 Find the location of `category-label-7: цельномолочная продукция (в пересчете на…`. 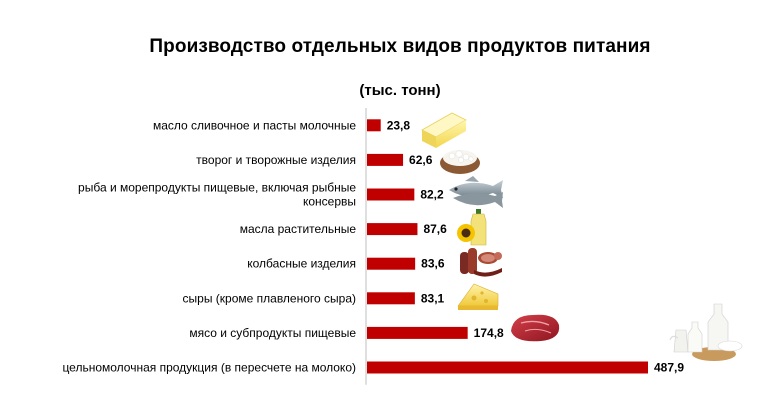

category-label-7: цельномолочная продукция (в пересчете на… is located at coordinates (209, 368).